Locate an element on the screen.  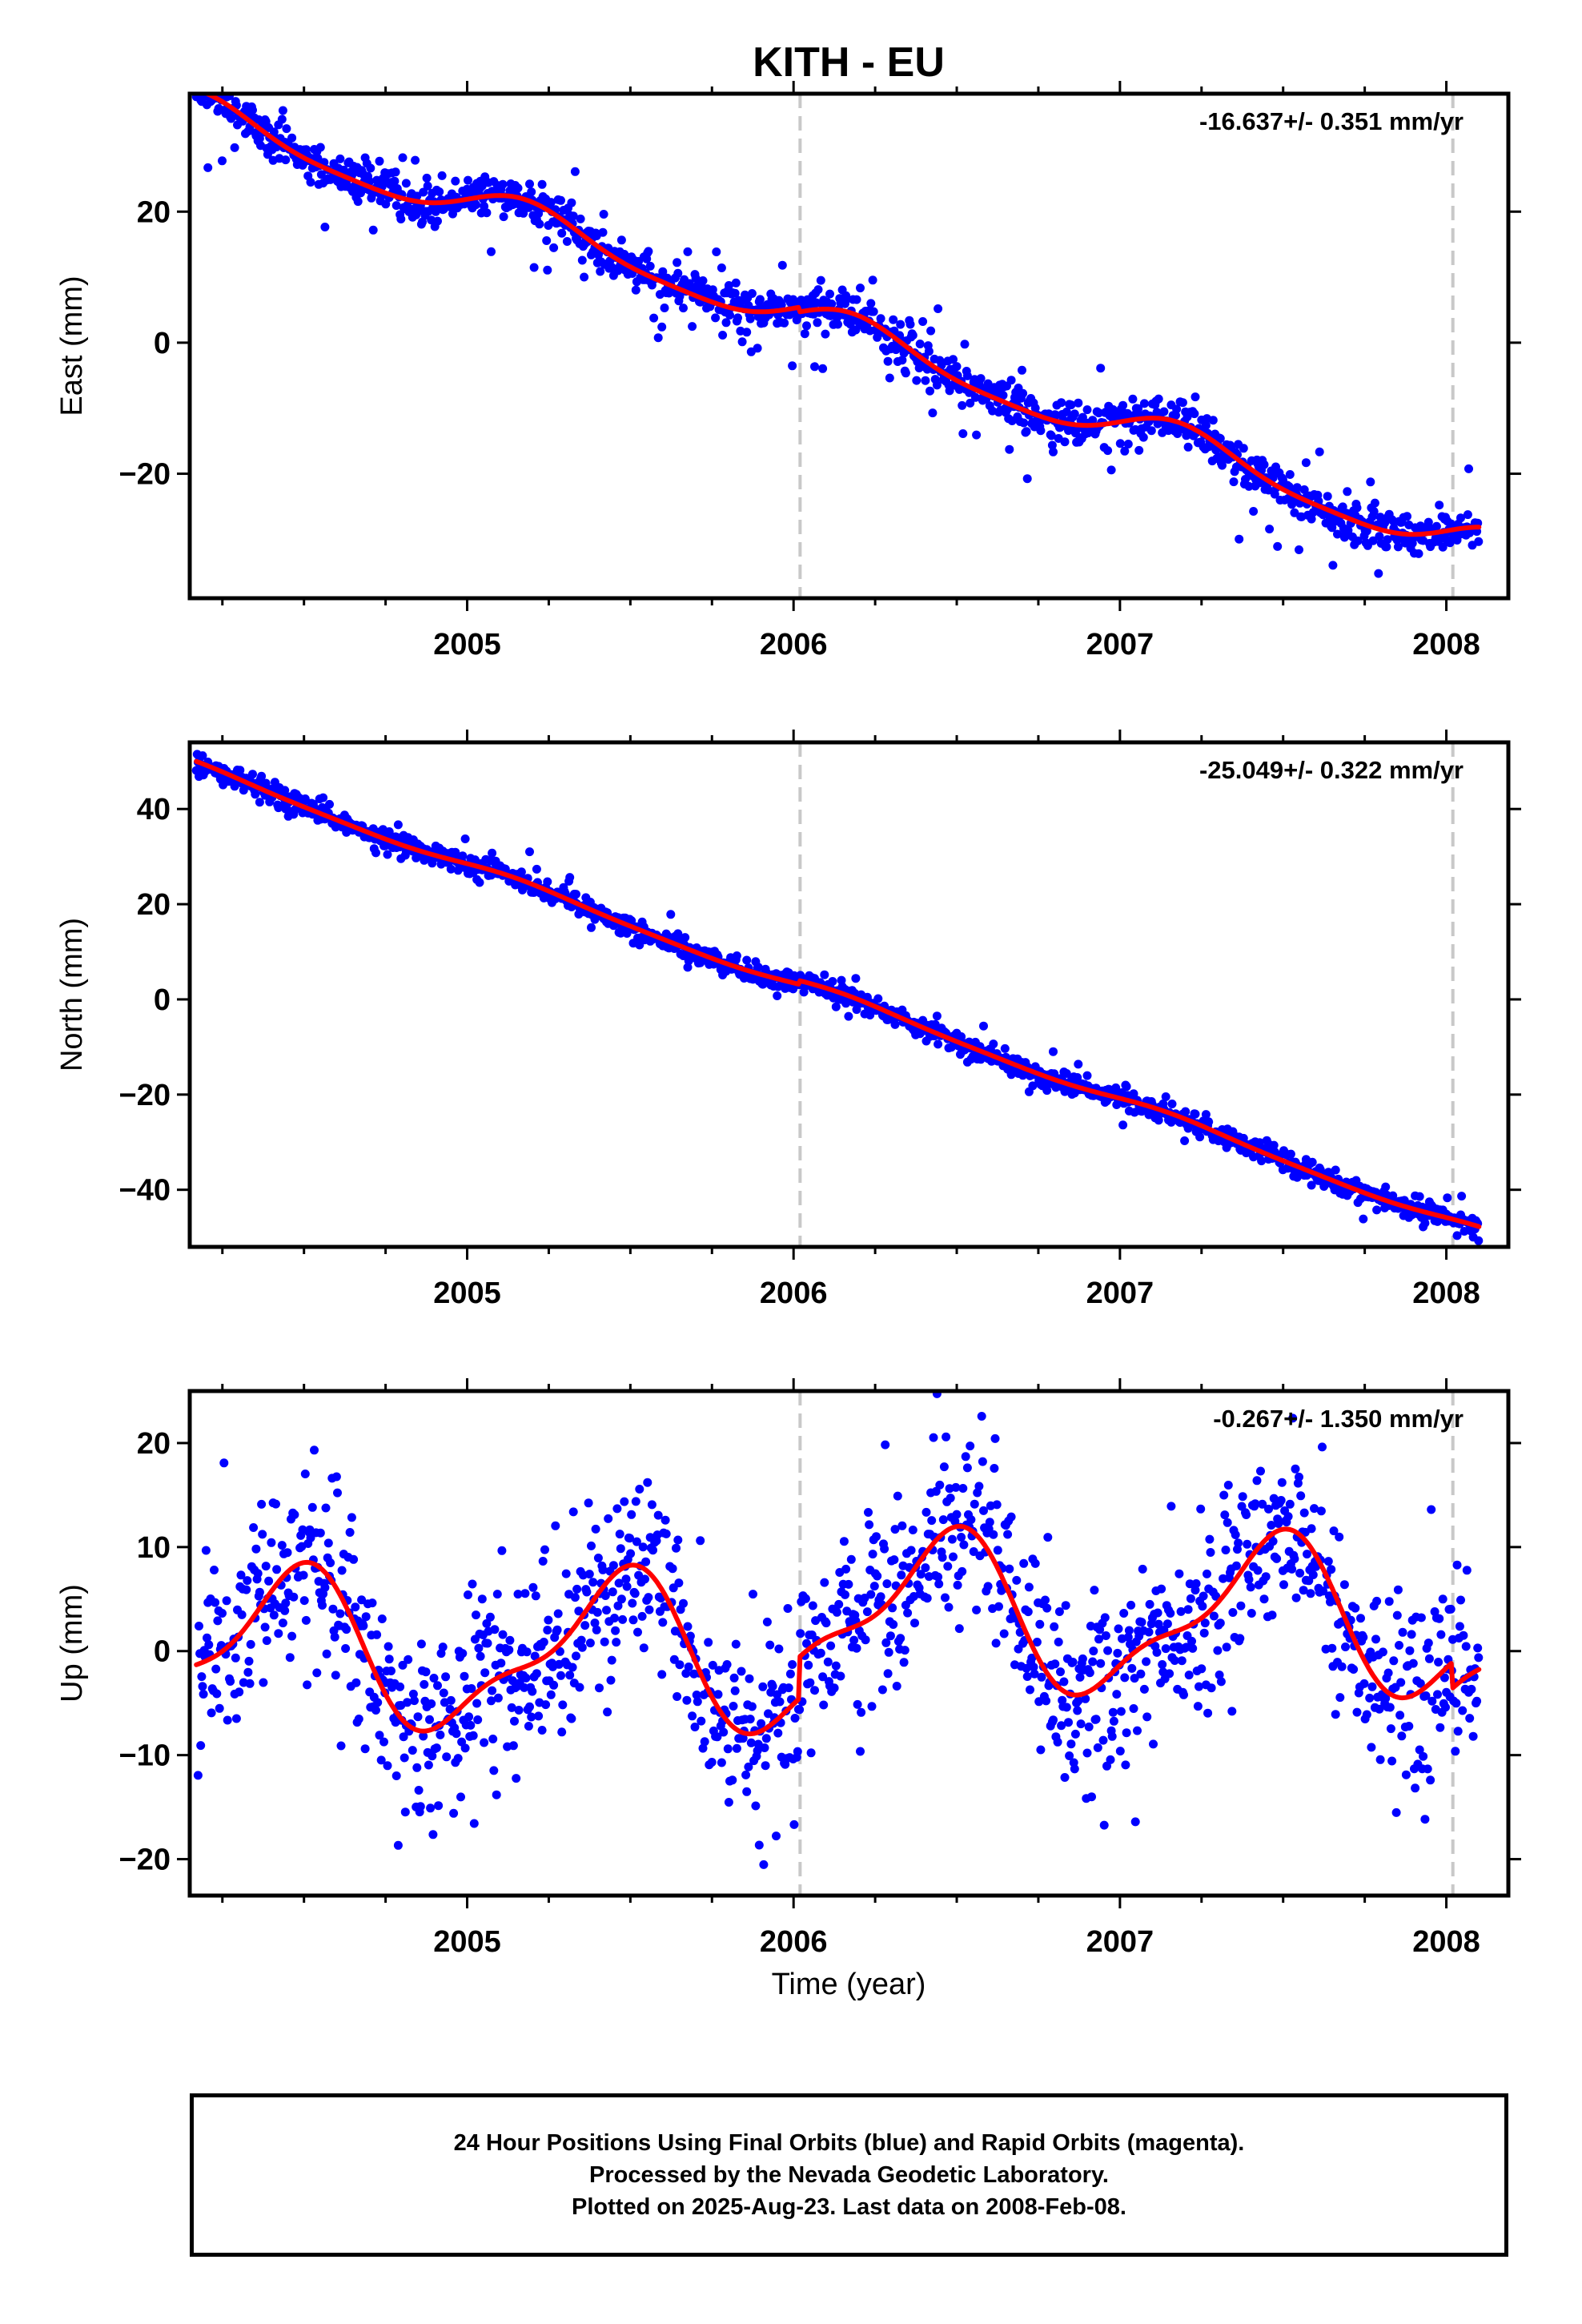
rate-annotation: -25.049+/- 0.322 mm/yr is located at coordinates (1331, 770).